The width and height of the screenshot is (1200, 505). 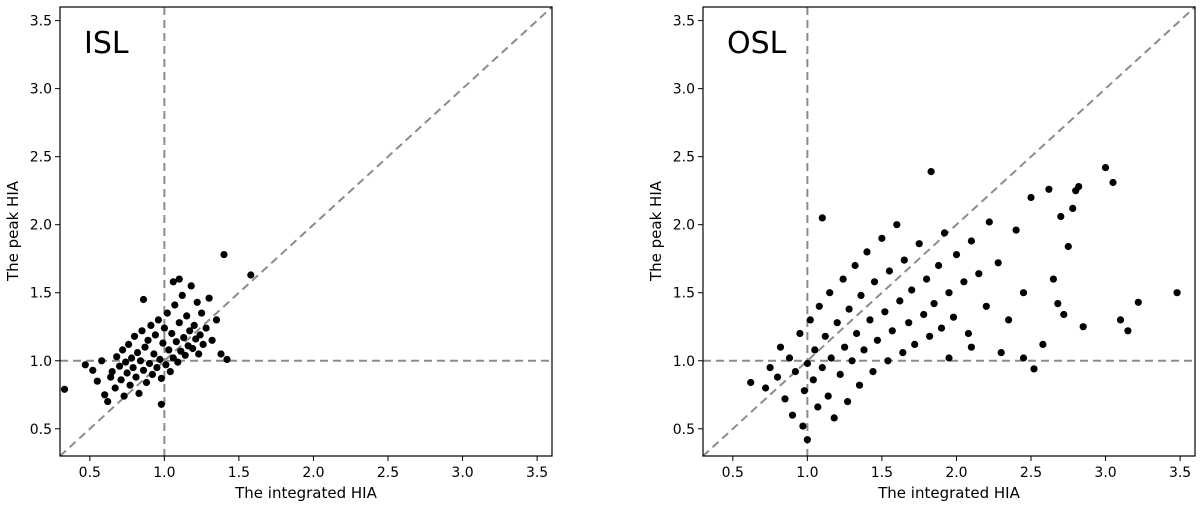 I want to click on x-tick-label: 1.0, so click(x=164, y=473).